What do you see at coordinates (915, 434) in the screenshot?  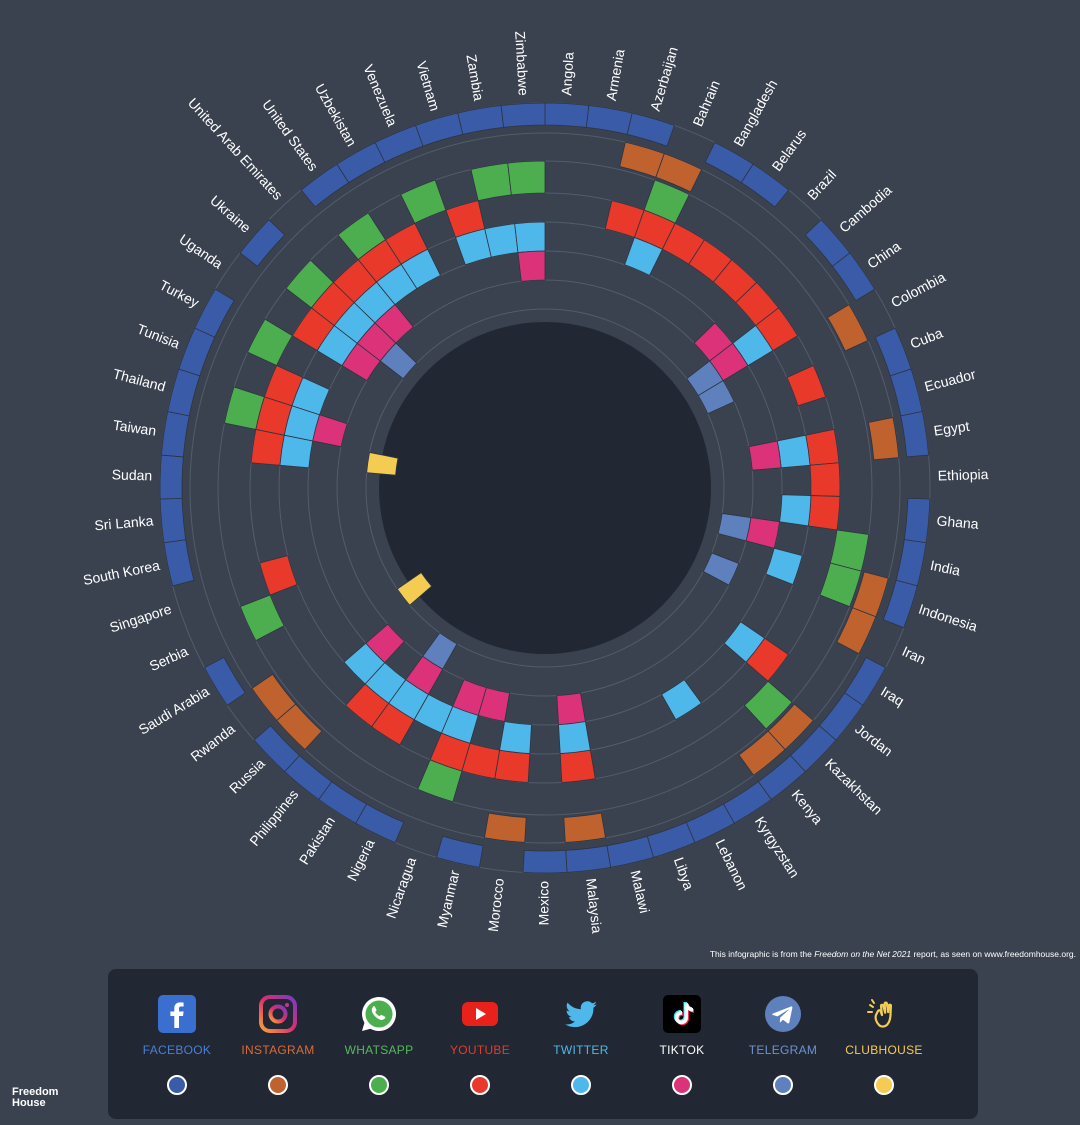 I see `segment-egypt-facebook` at bounding box center [915, 434].